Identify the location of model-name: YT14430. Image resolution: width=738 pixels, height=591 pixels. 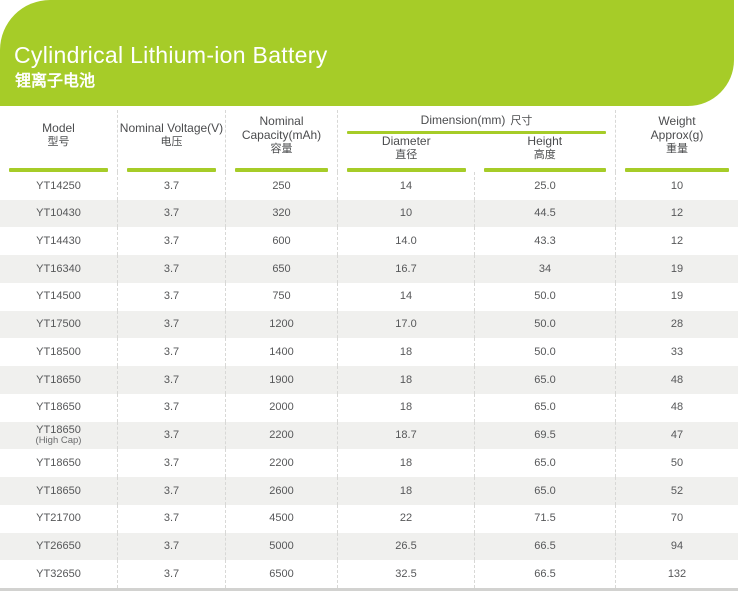
(58, 241).